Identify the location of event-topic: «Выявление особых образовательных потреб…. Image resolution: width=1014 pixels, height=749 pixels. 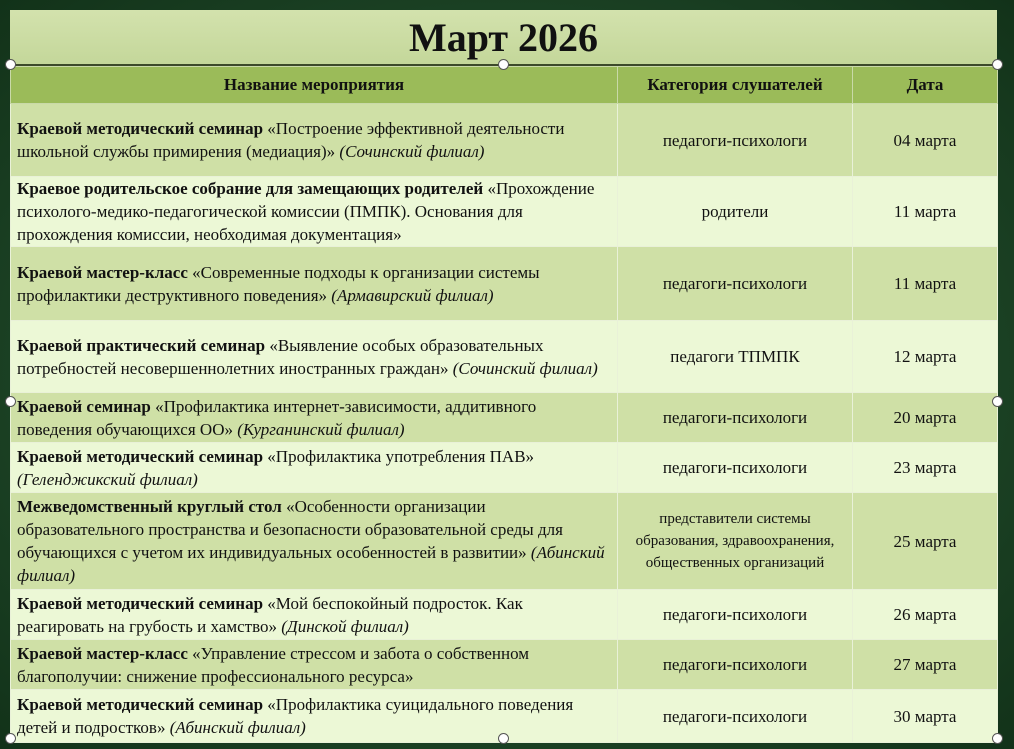
(280, 356).